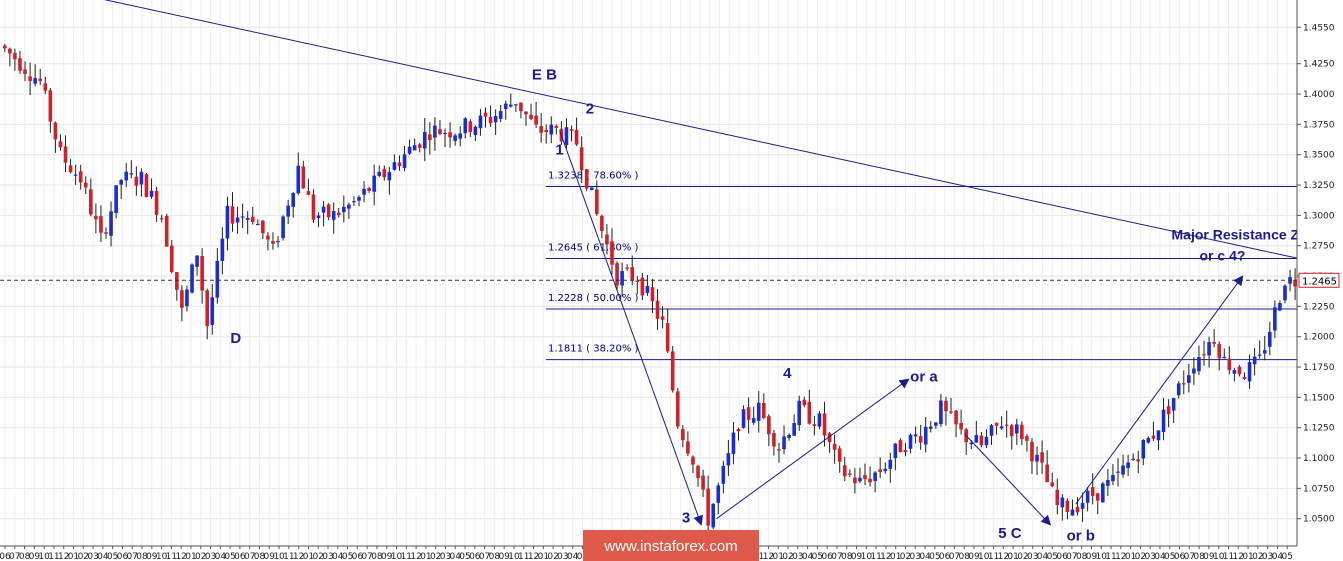 The height and width of the screenshot is (561, 1343). Describe the element at coordinates (1319, 280) in the screenshot. I see `last-price-tag` at that location.